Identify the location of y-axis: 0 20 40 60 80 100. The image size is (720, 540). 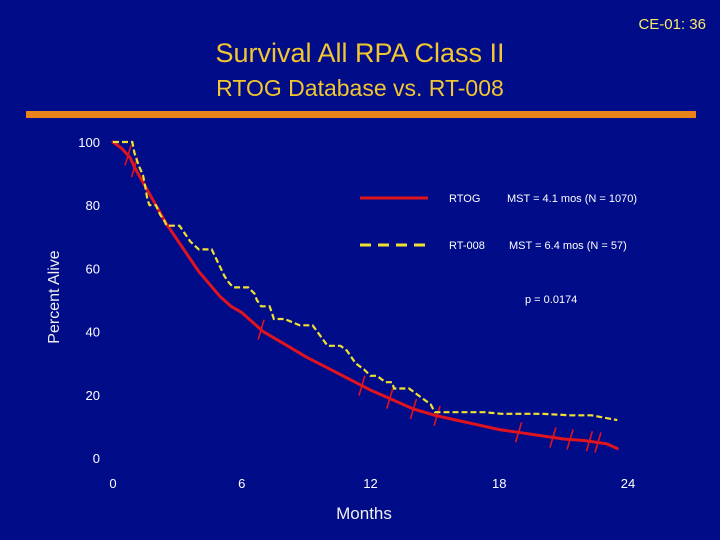
(89, 300).